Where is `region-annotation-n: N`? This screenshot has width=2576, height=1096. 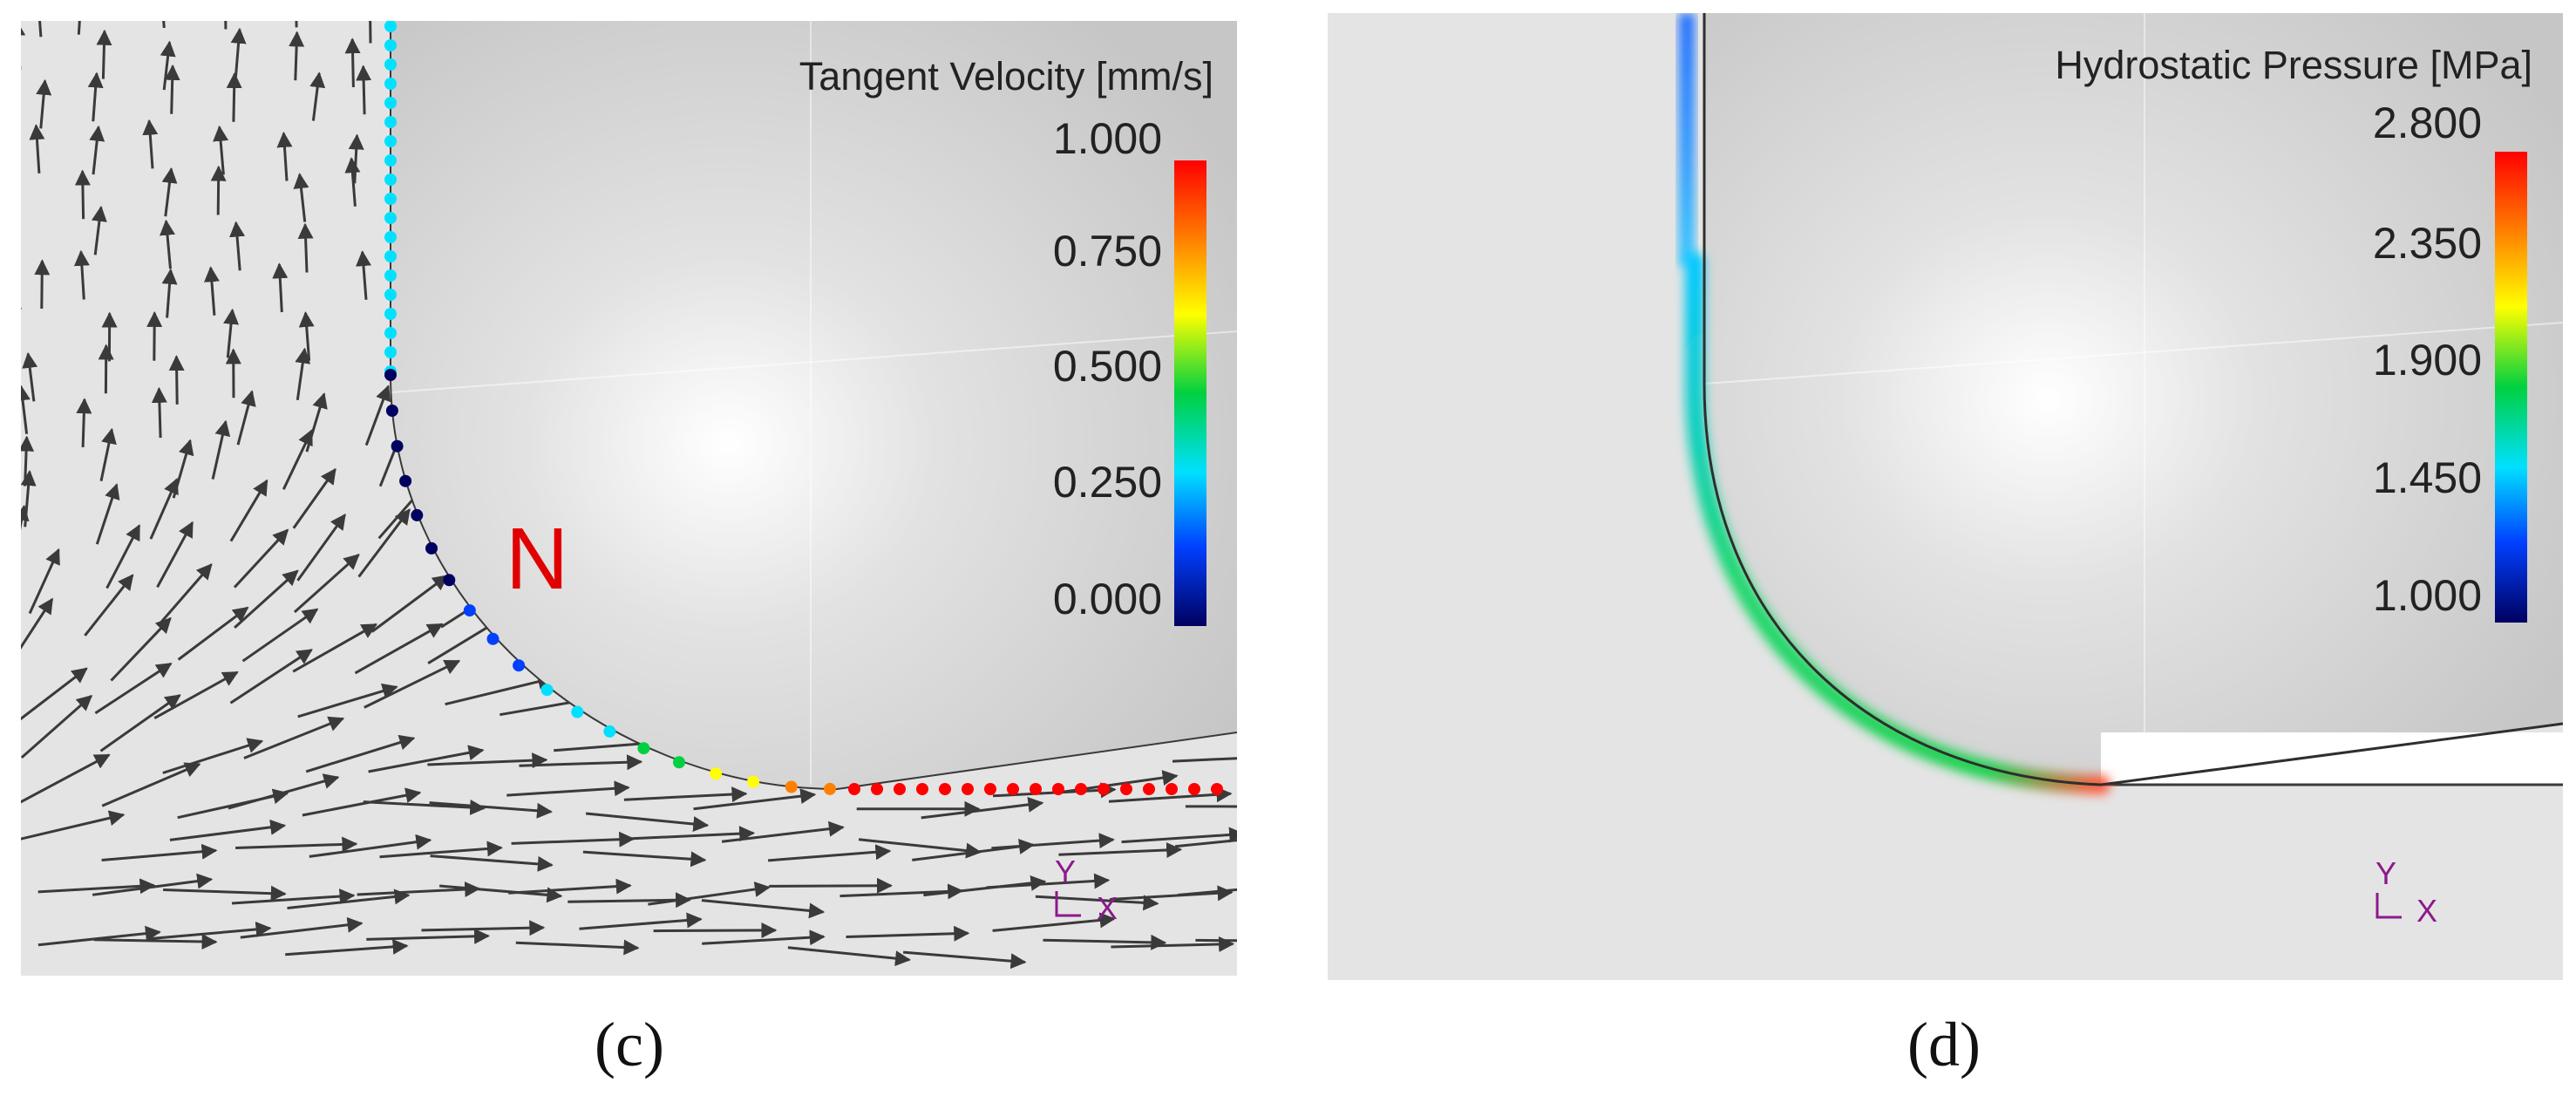
region-annotation-n: N is located at coordinates (537, 559).